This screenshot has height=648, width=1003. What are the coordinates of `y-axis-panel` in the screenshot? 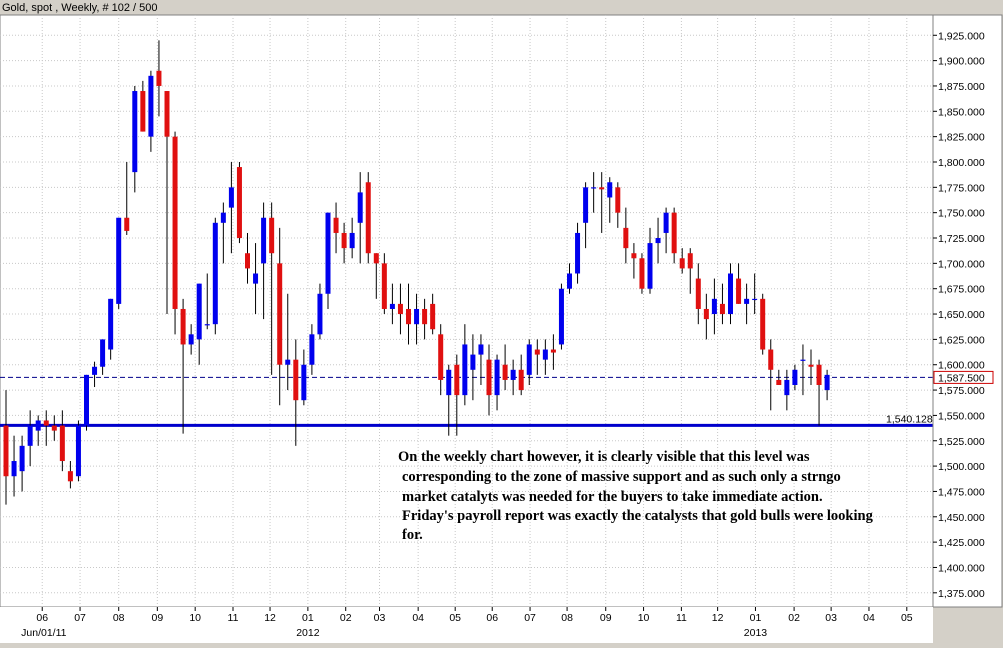 It's located at (967, 311).